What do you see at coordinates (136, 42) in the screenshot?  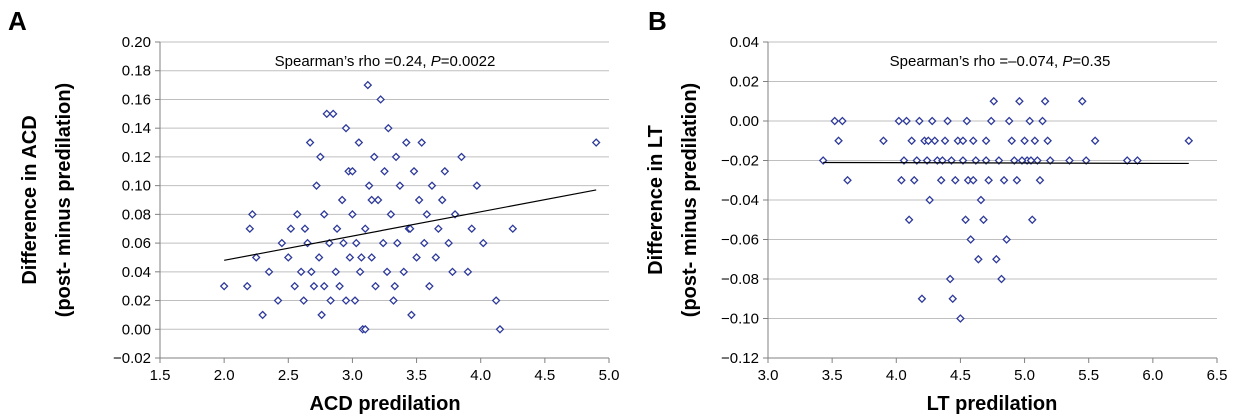 I see `y-tick-label: 0.20` at bounding box center [136, 42].